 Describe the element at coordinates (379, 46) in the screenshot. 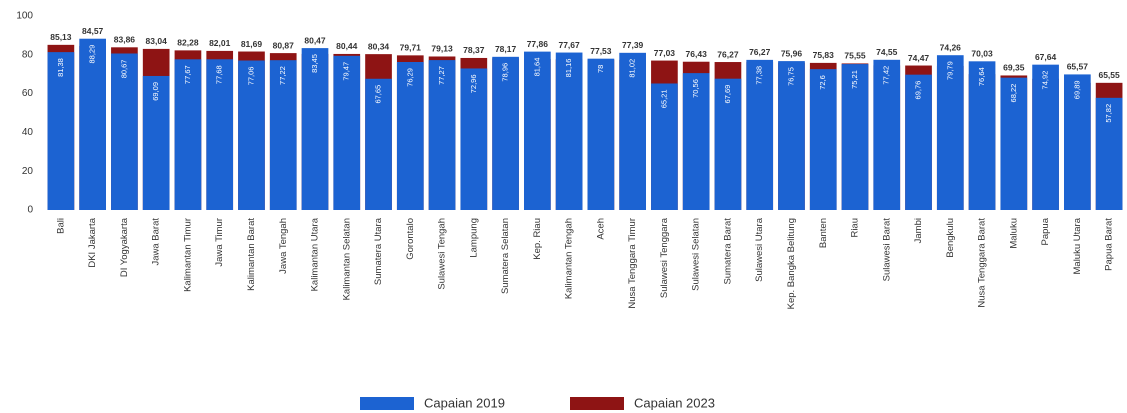

I see `value-label: 80,34` at that location.